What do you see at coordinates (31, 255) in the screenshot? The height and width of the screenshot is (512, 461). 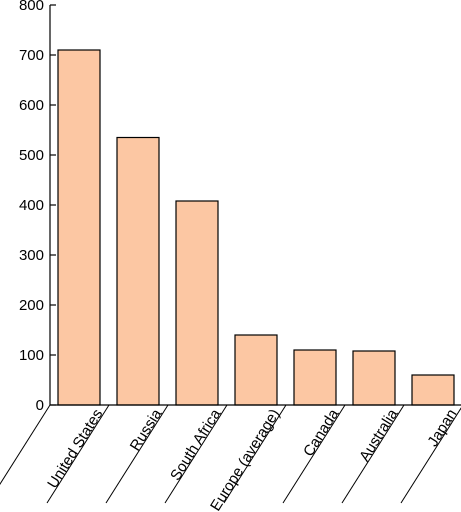 I see `y-tick-label: 300` at bounding box center [31, 255].